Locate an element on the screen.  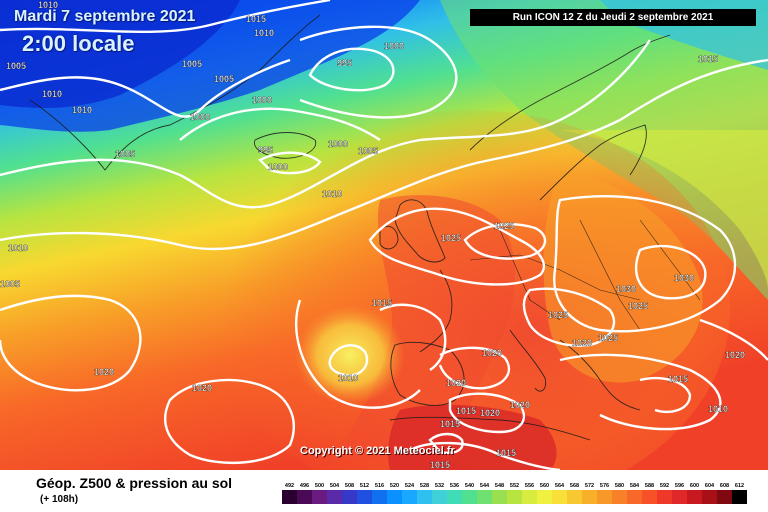
forecast-date: Mardi 7 septembre 2021 is located at coordinates (105, 16).